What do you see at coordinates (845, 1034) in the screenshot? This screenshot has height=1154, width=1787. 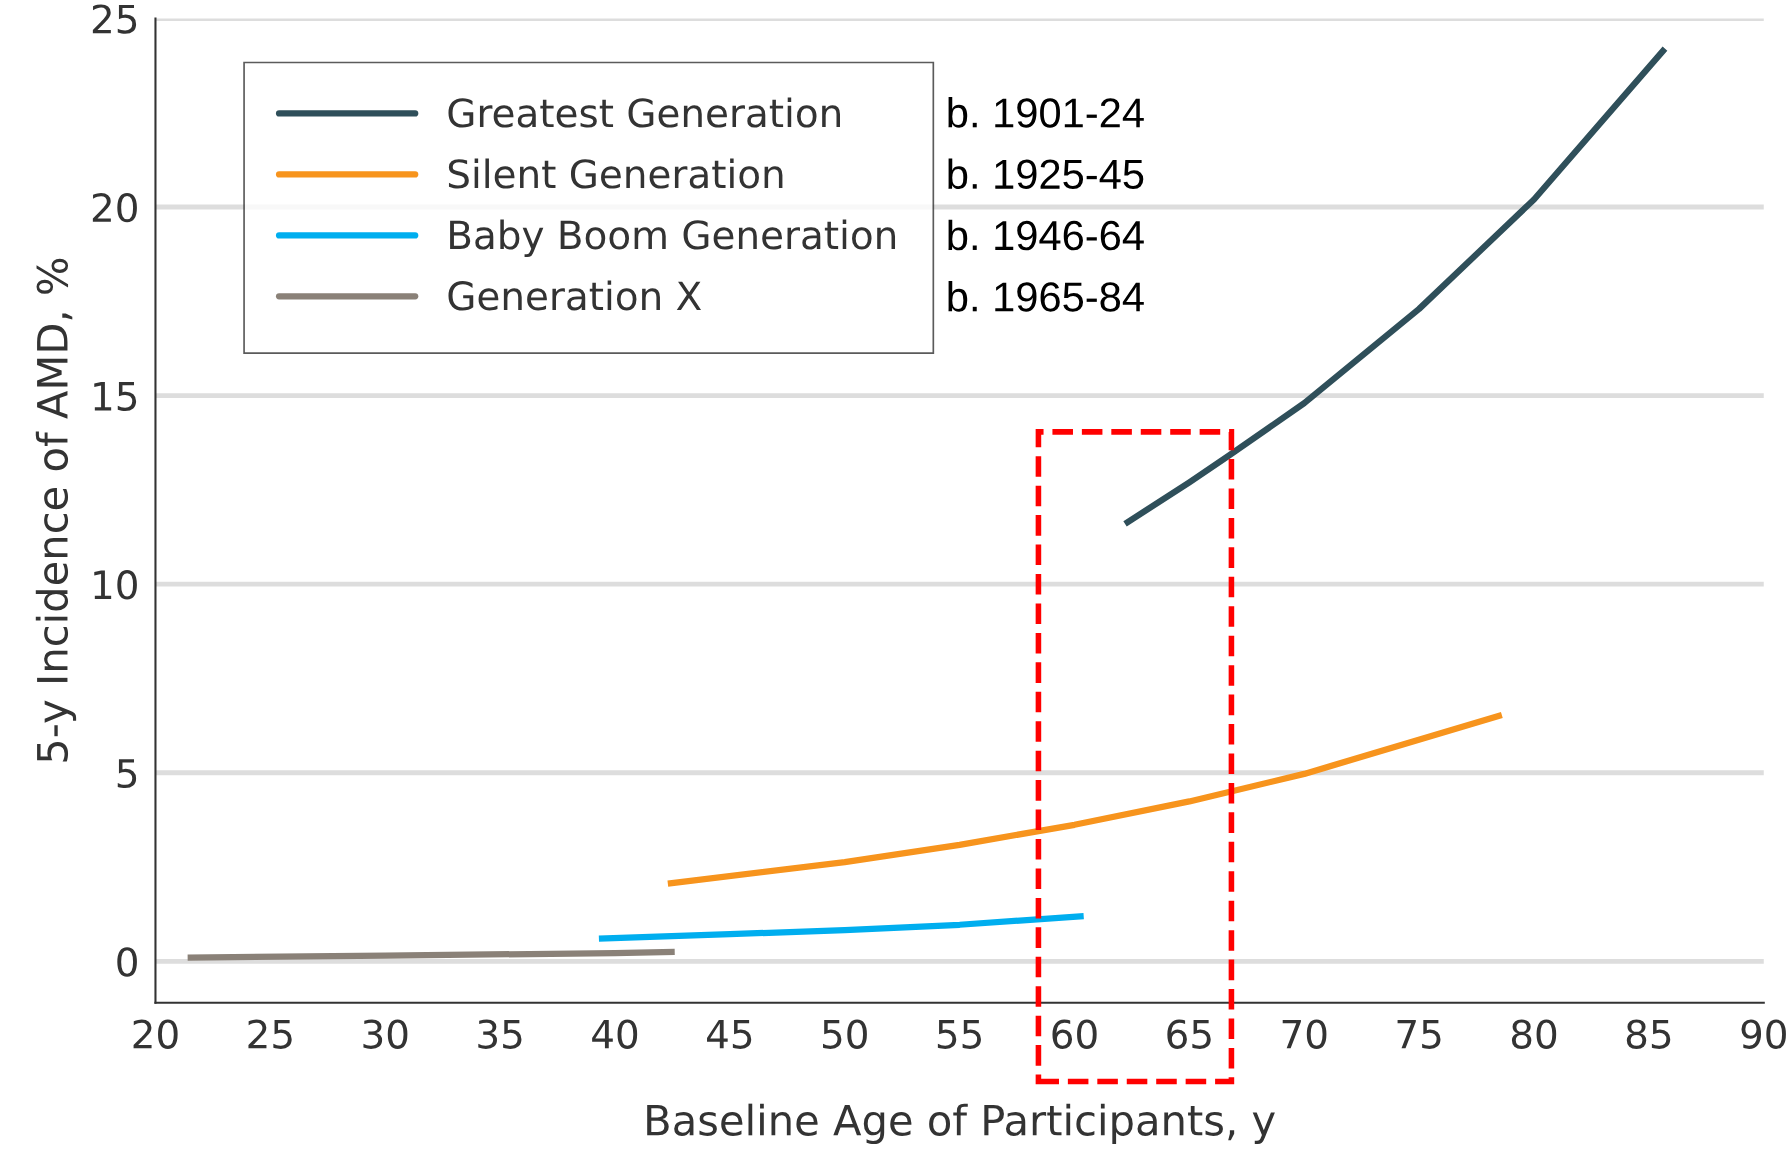 I see `x-tick-label: 50` at bounding box center [845, 1034].